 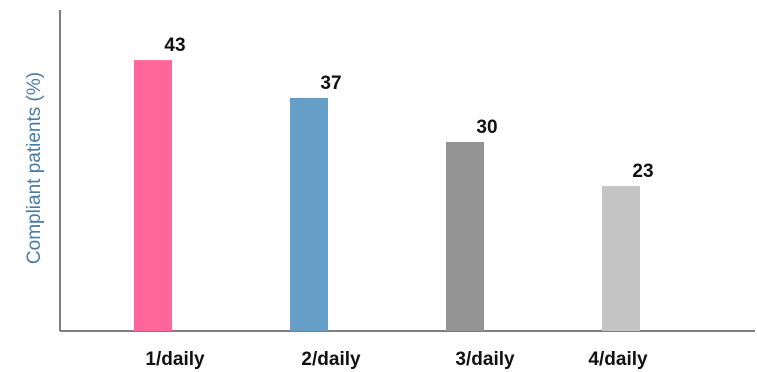 What do you see at coordinates (486, 127) in the screenshot?
I see `data-label-3-daily: 30` at bounding box center [486, 127].